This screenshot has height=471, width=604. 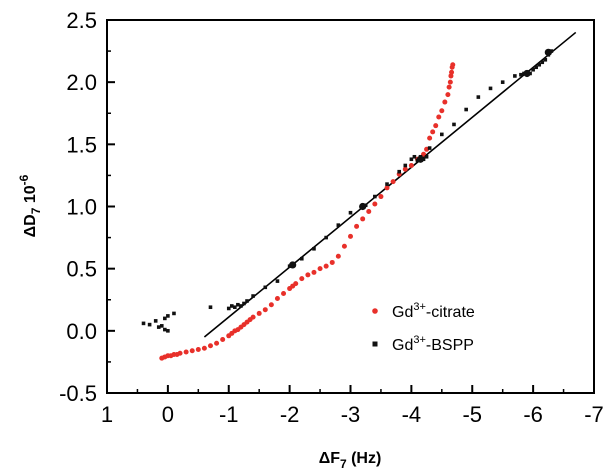 What do you see at coordinates (290, 414) in the screenshot?
I see `x-tick-label: -2` at bounding box center [290, 414].